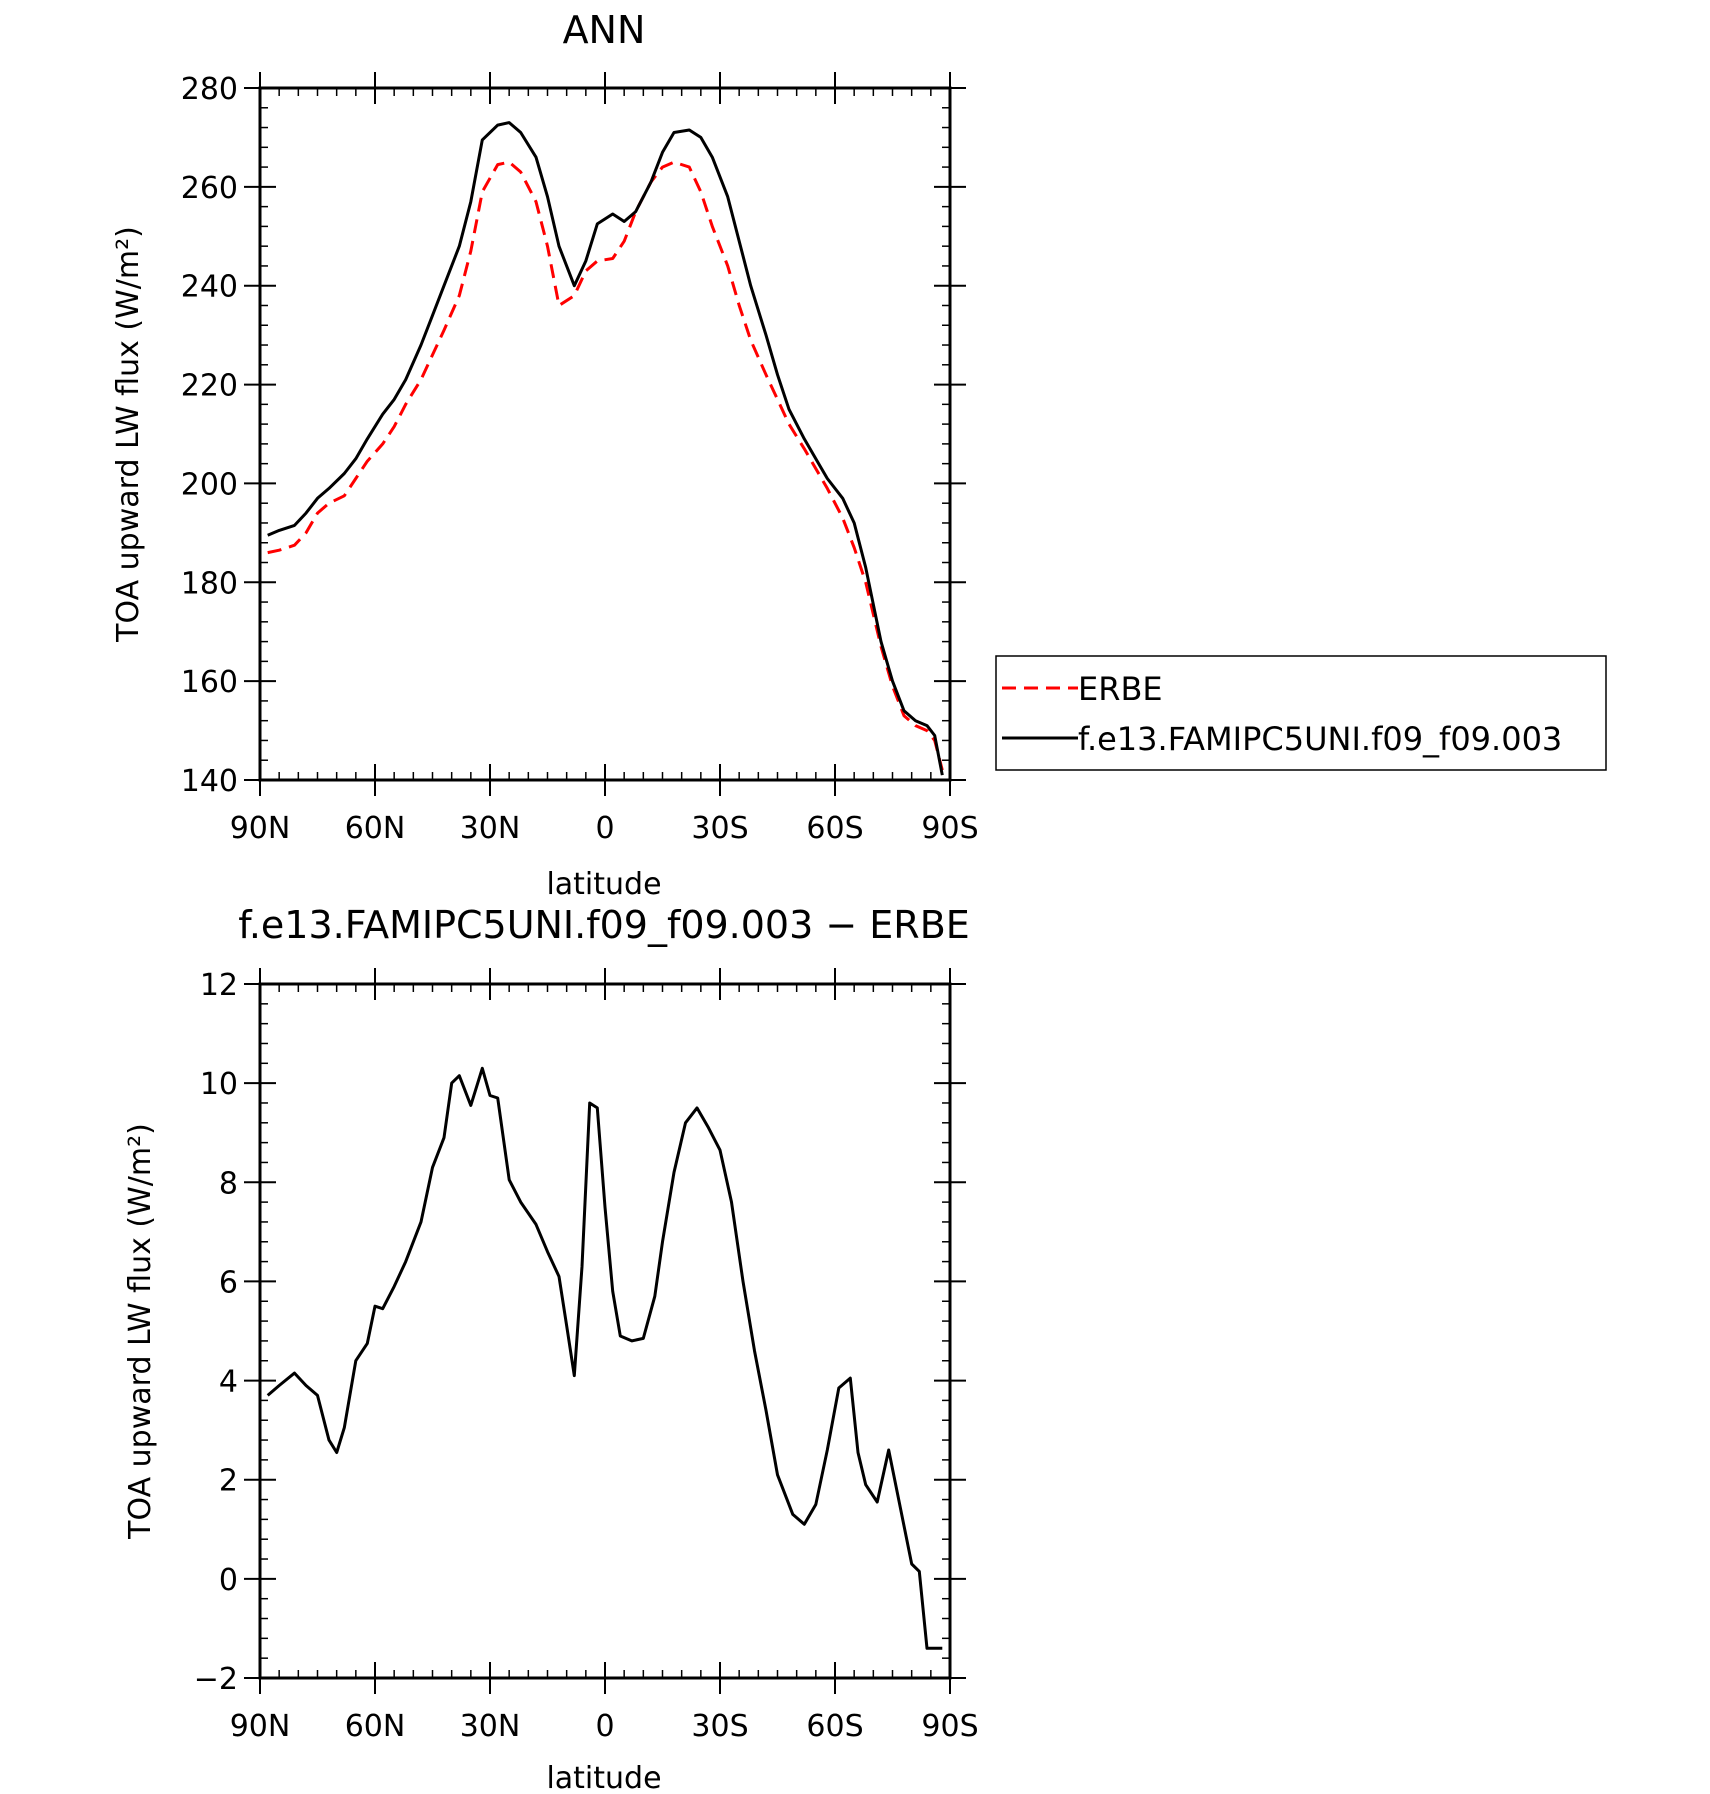 Image resolution: width=1710 pixels, height=1794 pixels. I want to click on series-line-erbe, so click(605, 465).